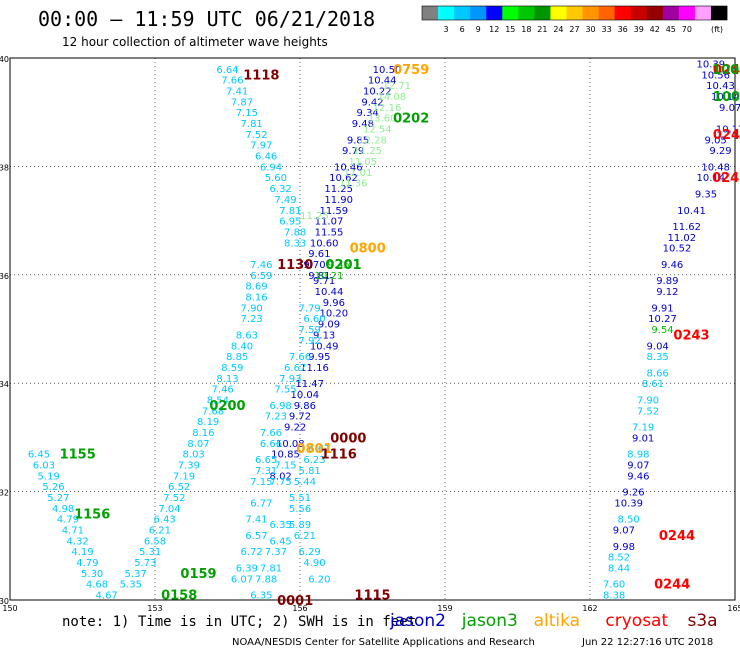 The width and height of the screenshot is (740, 650). Describe the element at coordinates (271, 167) in the screenshot. I see `wave-height-label: 6.94` at that location.